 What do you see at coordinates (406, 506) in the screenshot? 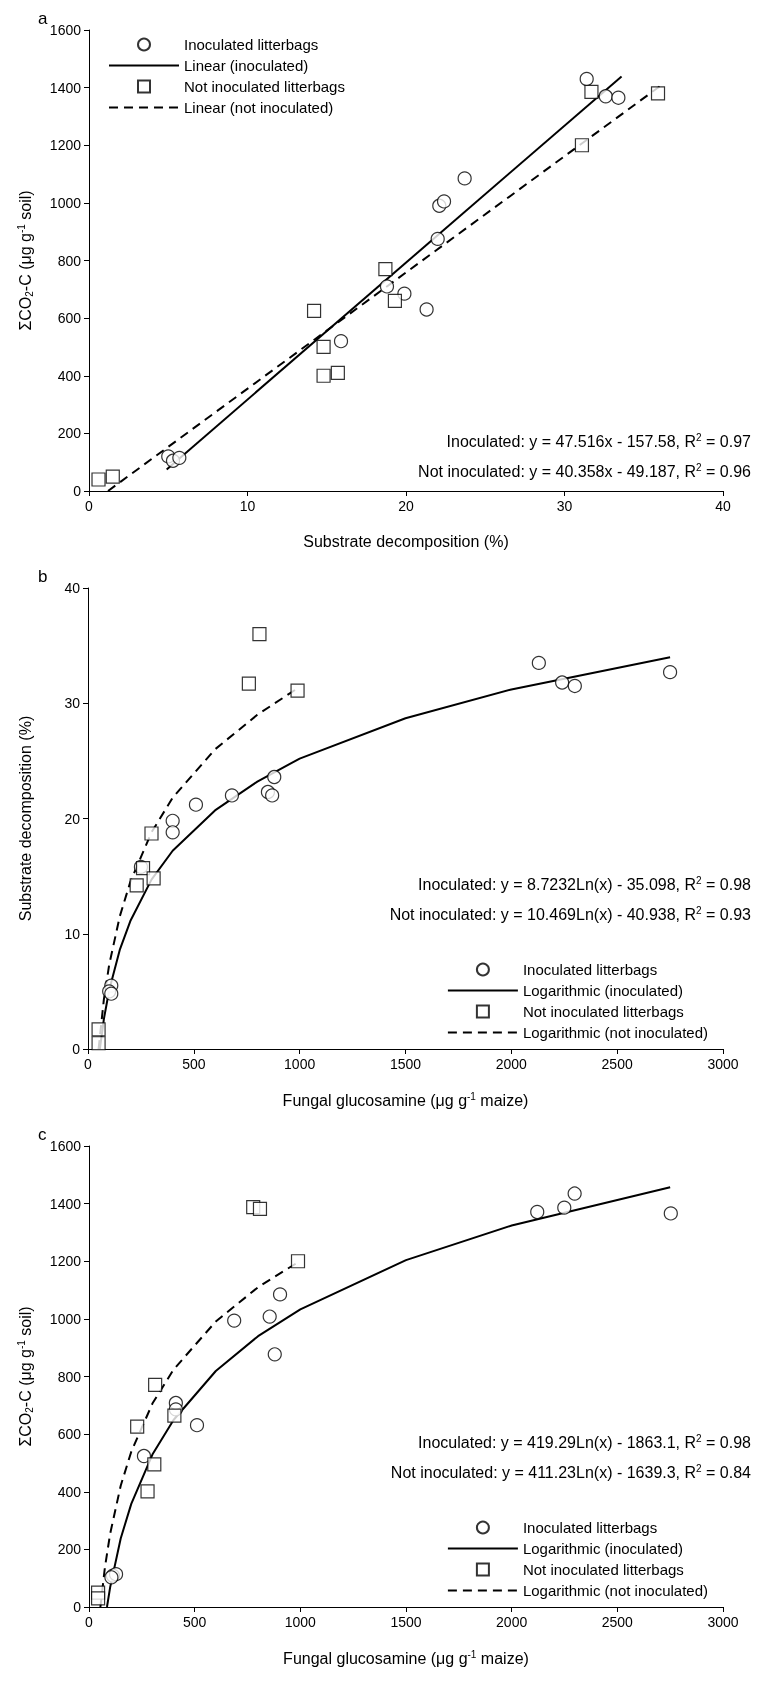
I see `x-tick-label: 20` at bounding box center [406, 506].